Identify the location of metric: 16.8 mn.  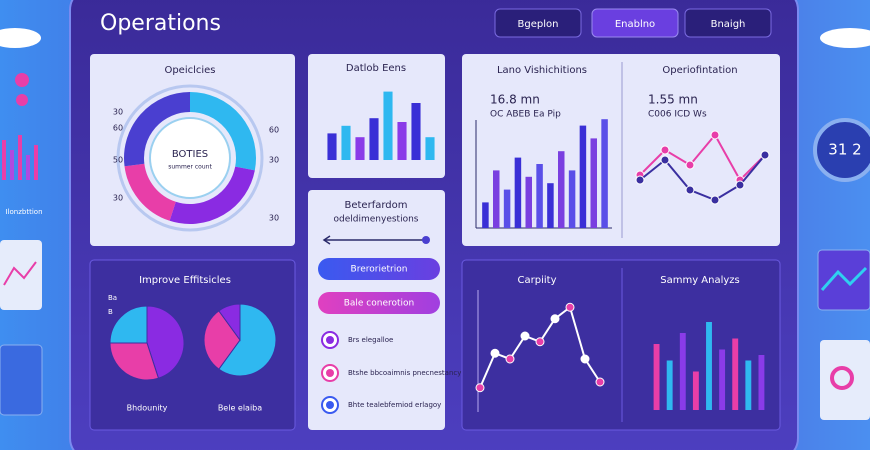
(515, 100).